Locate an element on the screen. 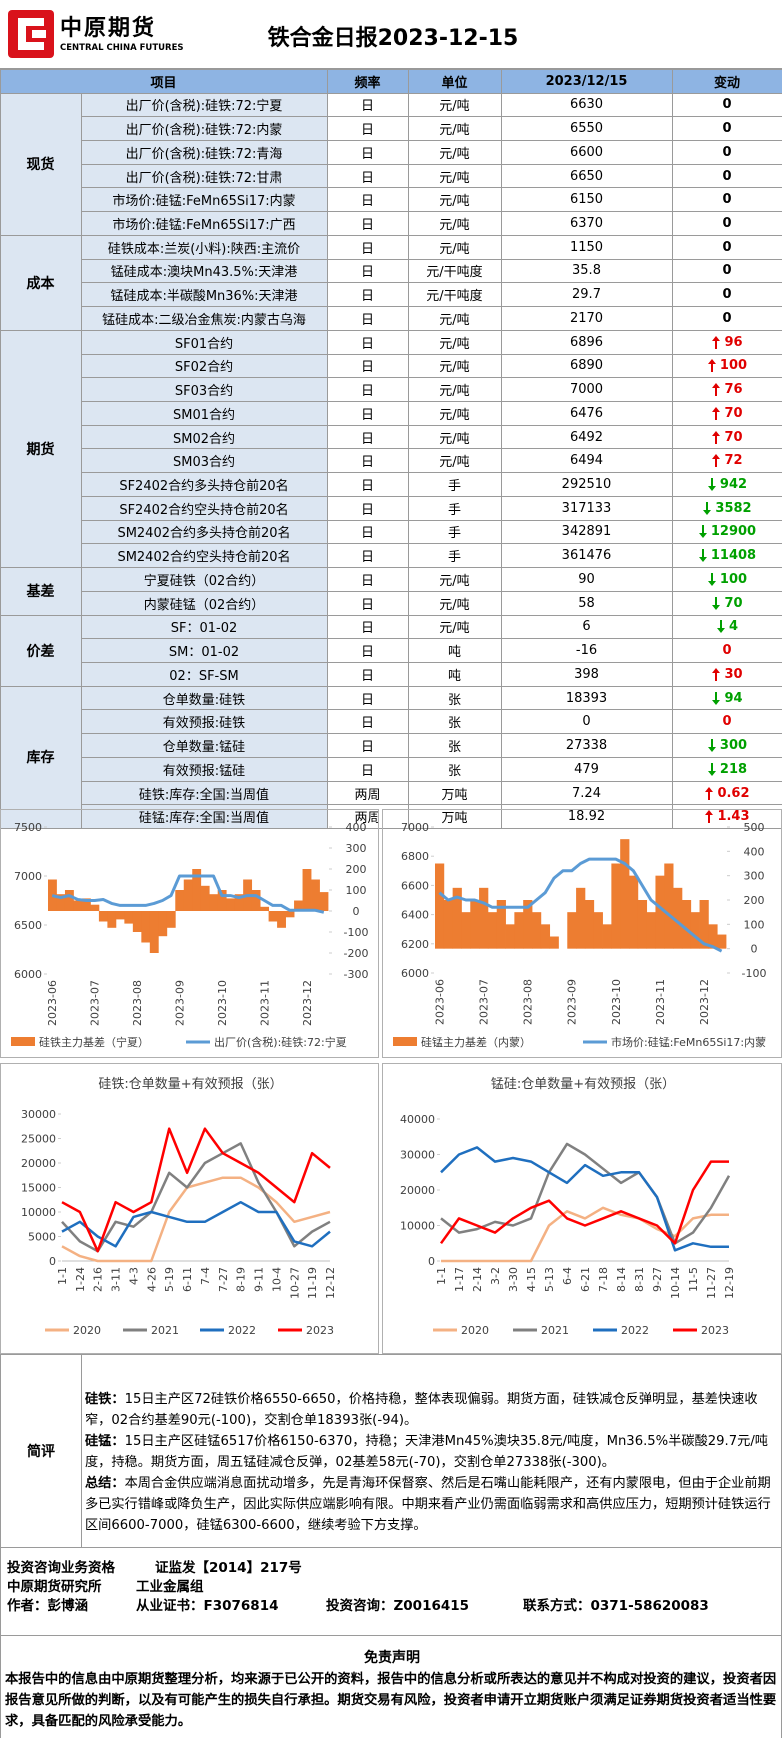  x-tick-label: 2023-09 is located at coordinates (180, 1003).